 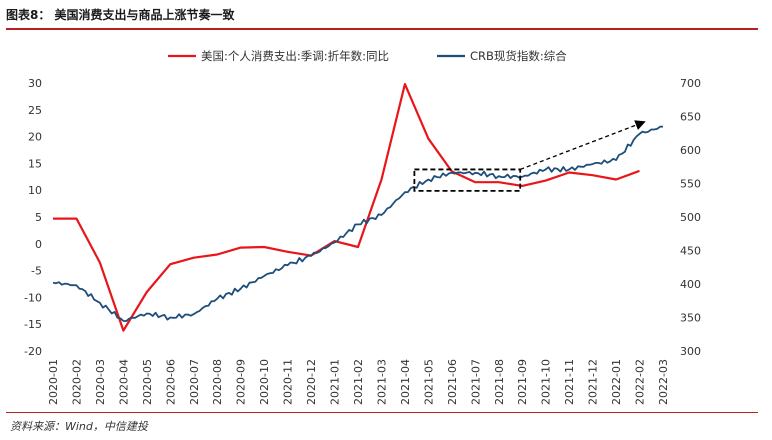 What do you see at coordinates (217, 382) in the screenshot?
I see `x-axis-tick-label: 2020-08` at bounding box center [217, 382].